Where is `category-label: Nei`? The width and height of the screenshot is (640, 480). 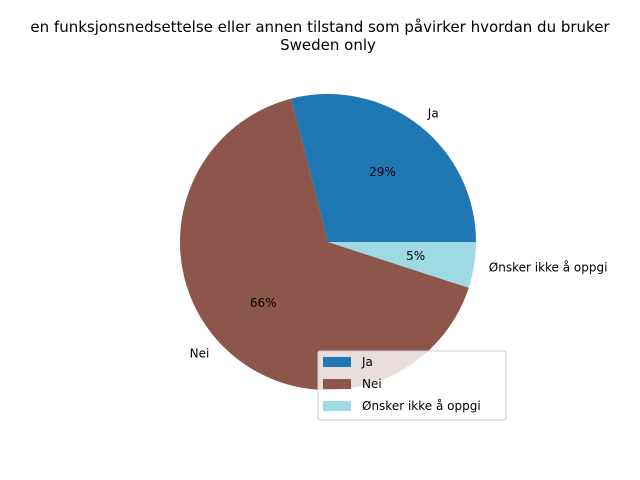
category-label: Nei is located at coordinates (200, 353).